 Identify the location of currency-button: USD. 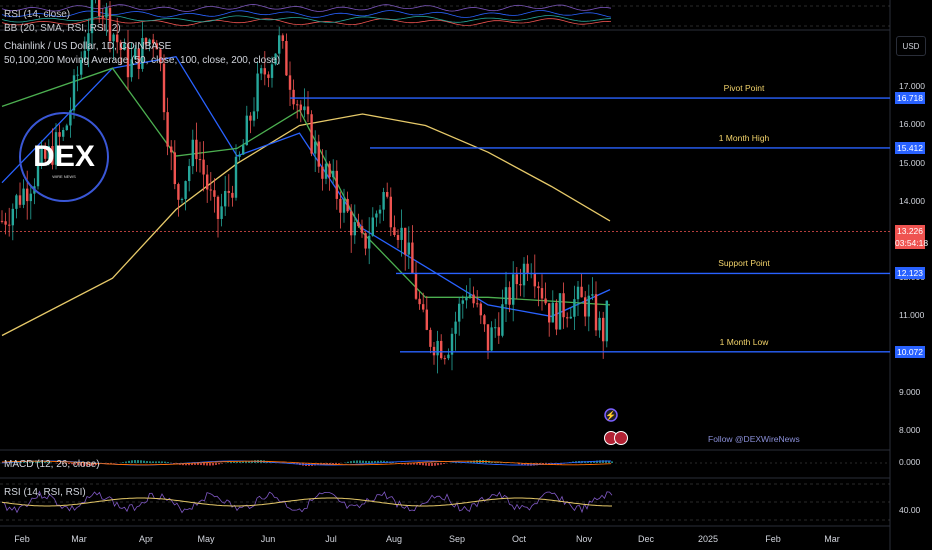
(911, 46).